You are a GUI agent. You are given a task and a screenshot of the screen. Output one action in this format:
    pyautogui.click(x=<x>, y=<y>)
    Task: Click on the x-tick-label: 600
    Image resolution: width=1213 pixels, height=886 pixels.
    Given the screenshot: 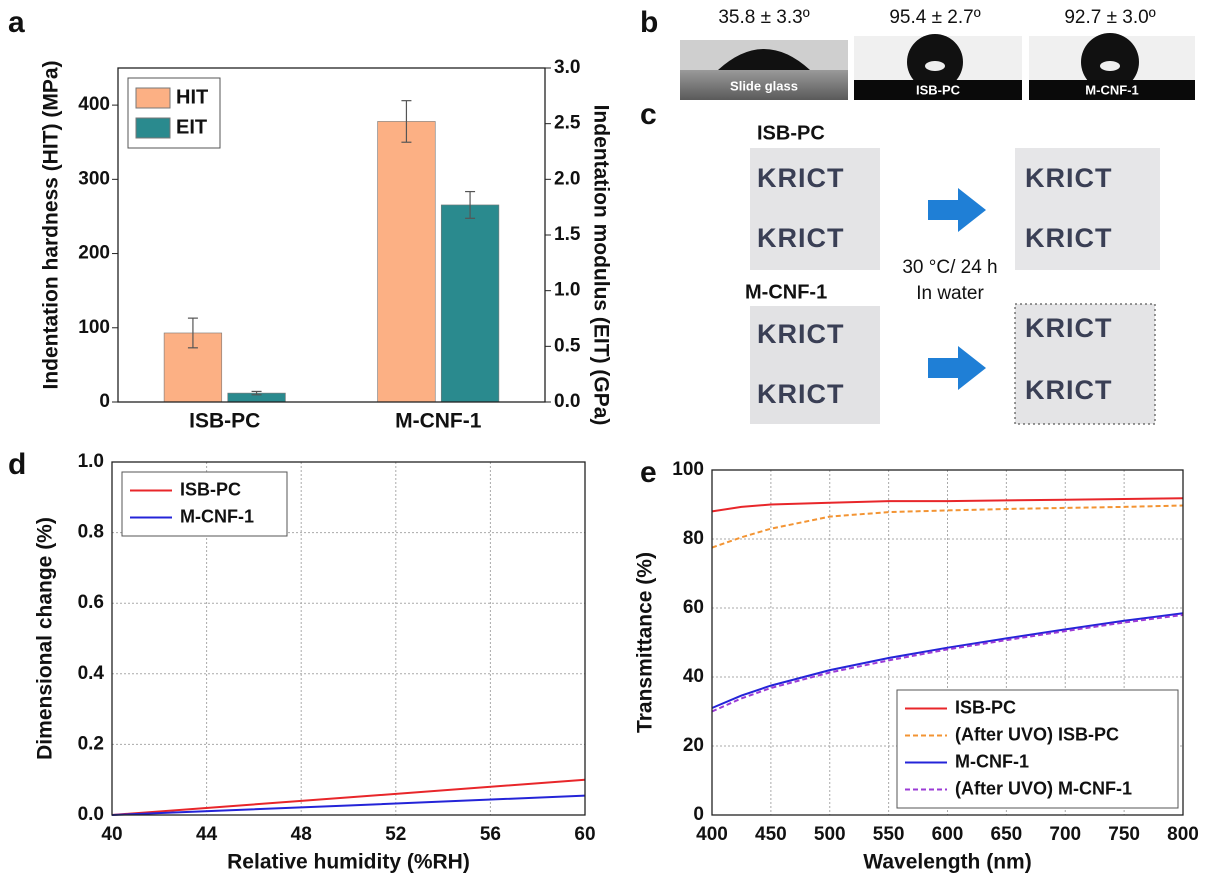 What is the action you would take?
    pyautogui.click(x=948, y=834)
    